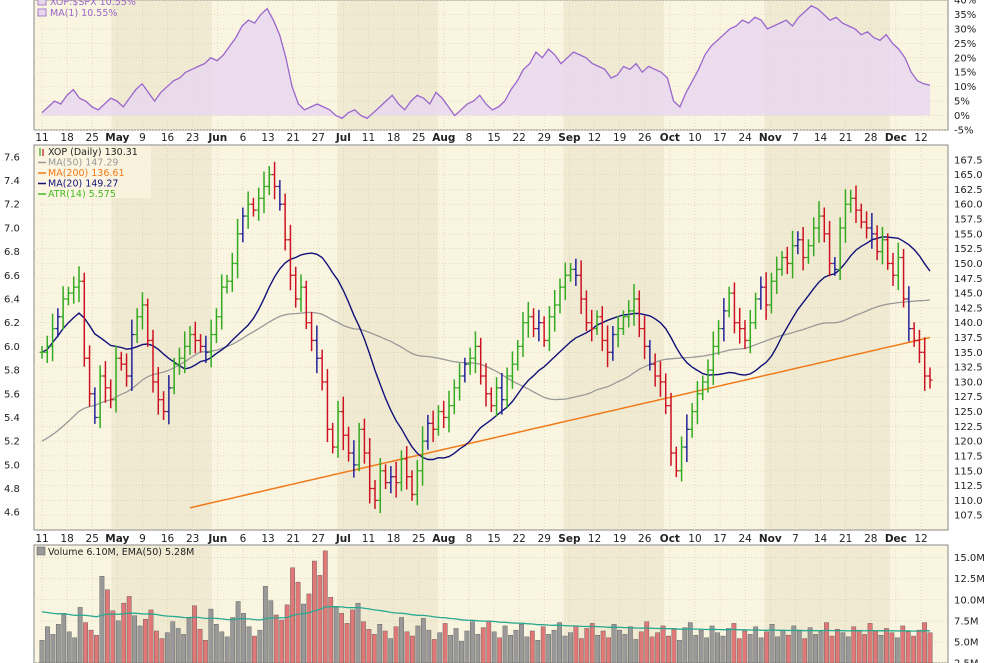  I want to click on top-x-tick: 15, so click(493, 138).